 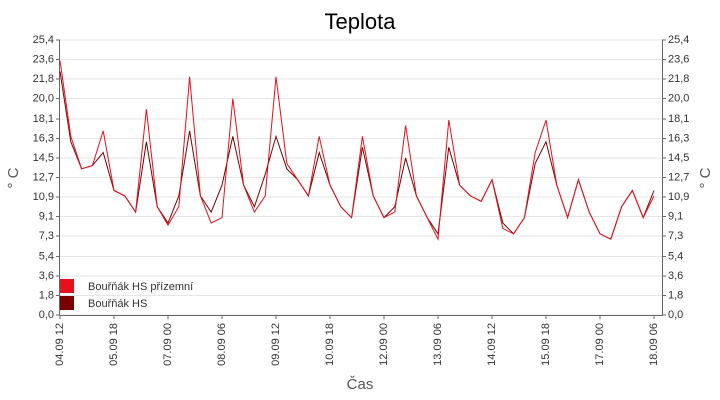 I want to click on x-axis-label: Čas, so click(x=360, y=384).